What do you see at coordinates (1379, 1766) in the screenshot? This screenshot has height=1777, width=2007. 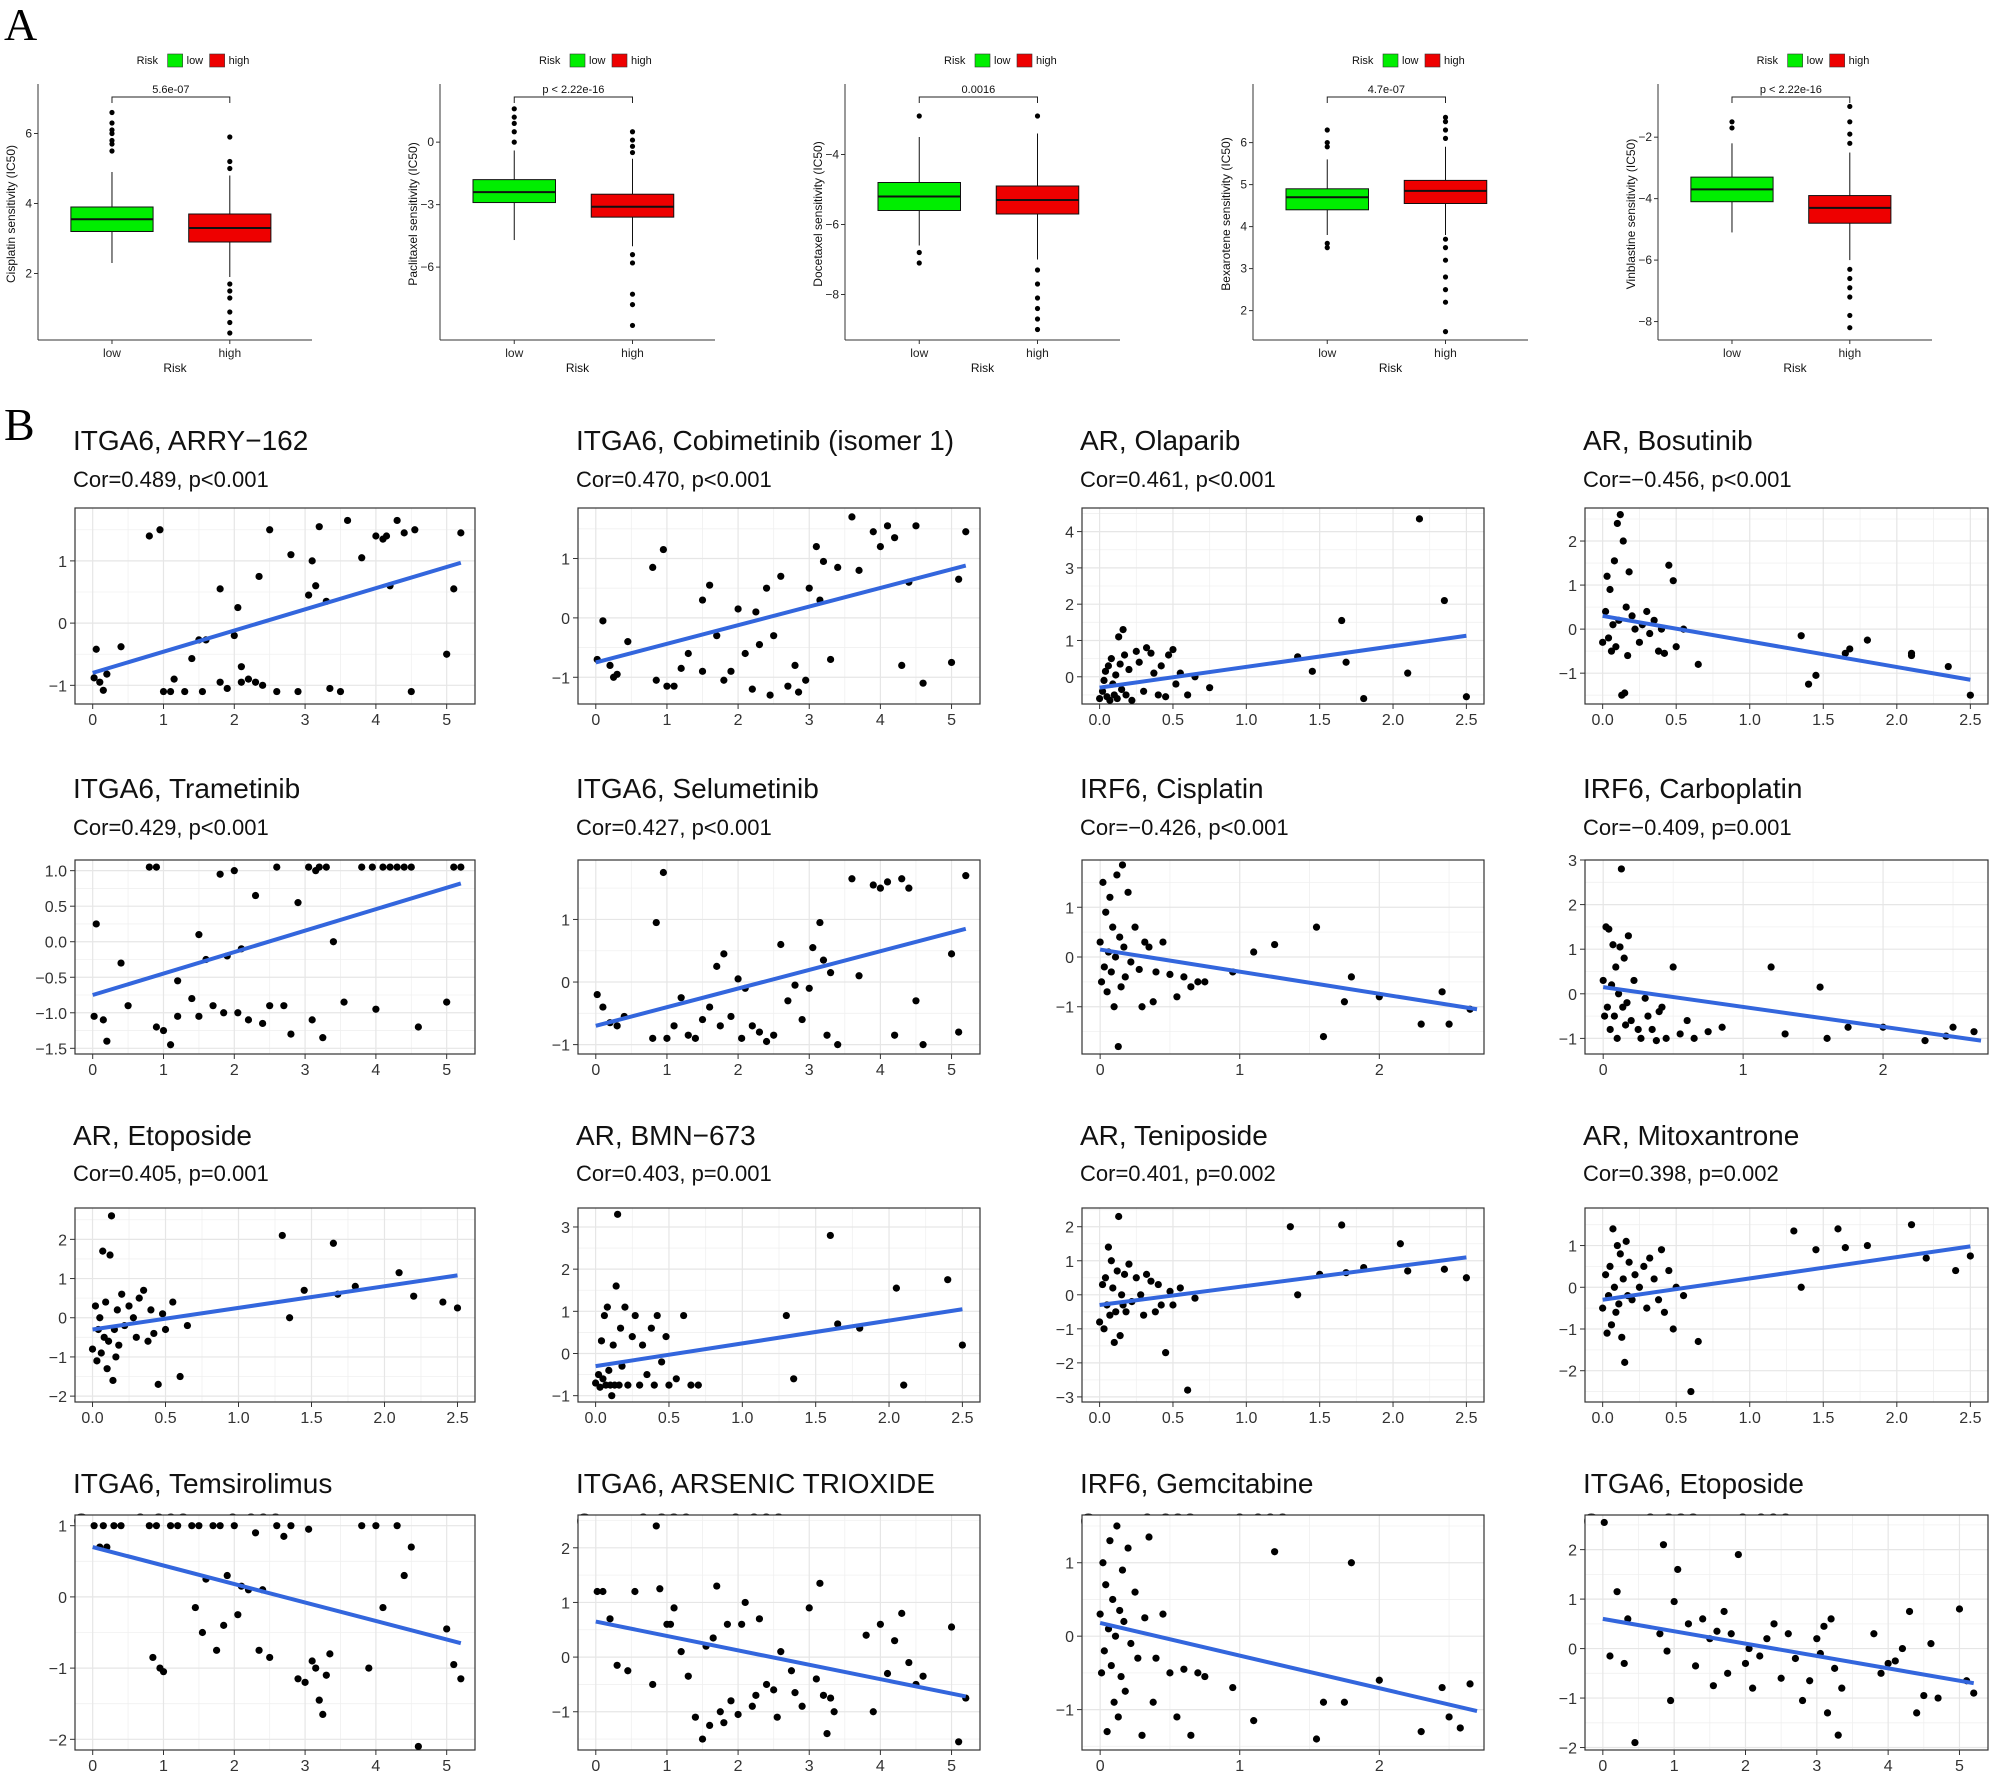 I see `x-tick-label: 2` at bounding box center [1379, 1766].